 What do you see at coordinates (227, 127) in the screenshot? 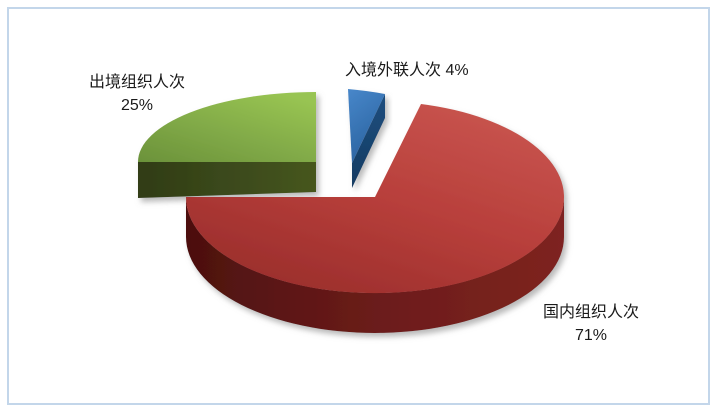
I see `pie-slice-outbound-top` at bounding box center [227, 127].